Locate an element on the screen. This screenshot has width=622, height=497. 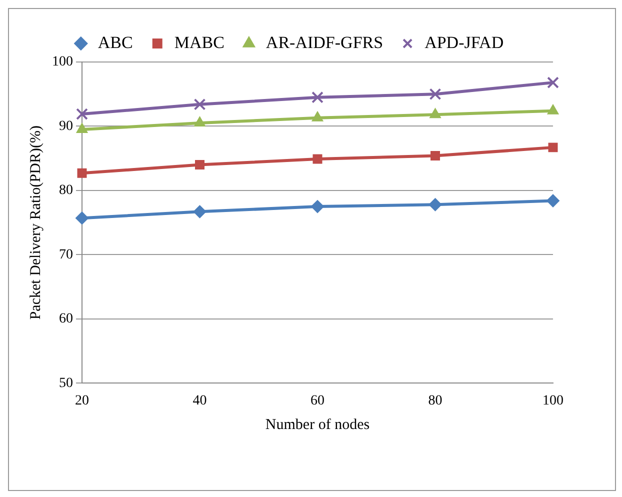
legend-label: APD-JFAD is located at coordinates (464, 42).